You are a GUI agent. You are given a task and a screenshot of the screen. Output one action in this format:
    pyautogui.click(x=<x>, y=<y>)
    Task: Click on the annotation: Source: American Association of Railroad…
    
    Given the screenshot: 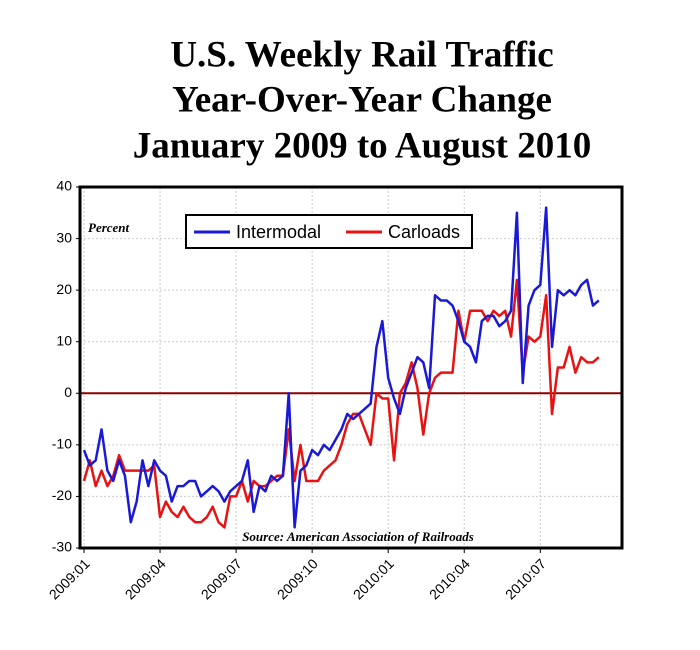 What is the action you would take?
    pyautogui.click(x=358, y=536)
    